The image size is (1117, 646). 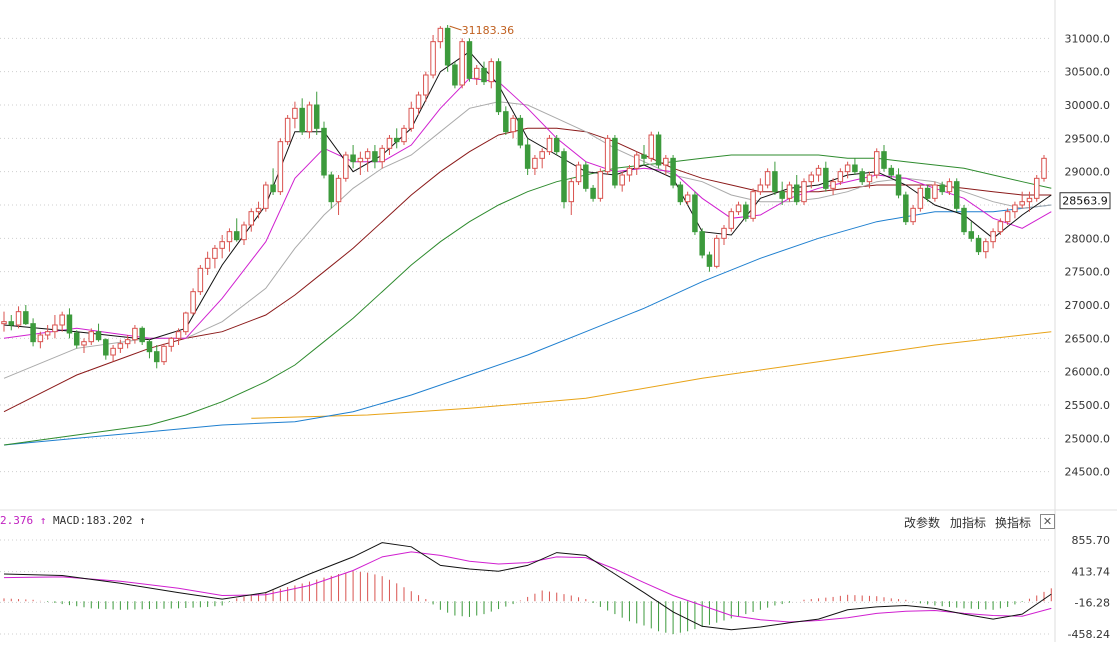 I want to click on switch-indicator-button: 换指标, so click(x=1013, y=523).